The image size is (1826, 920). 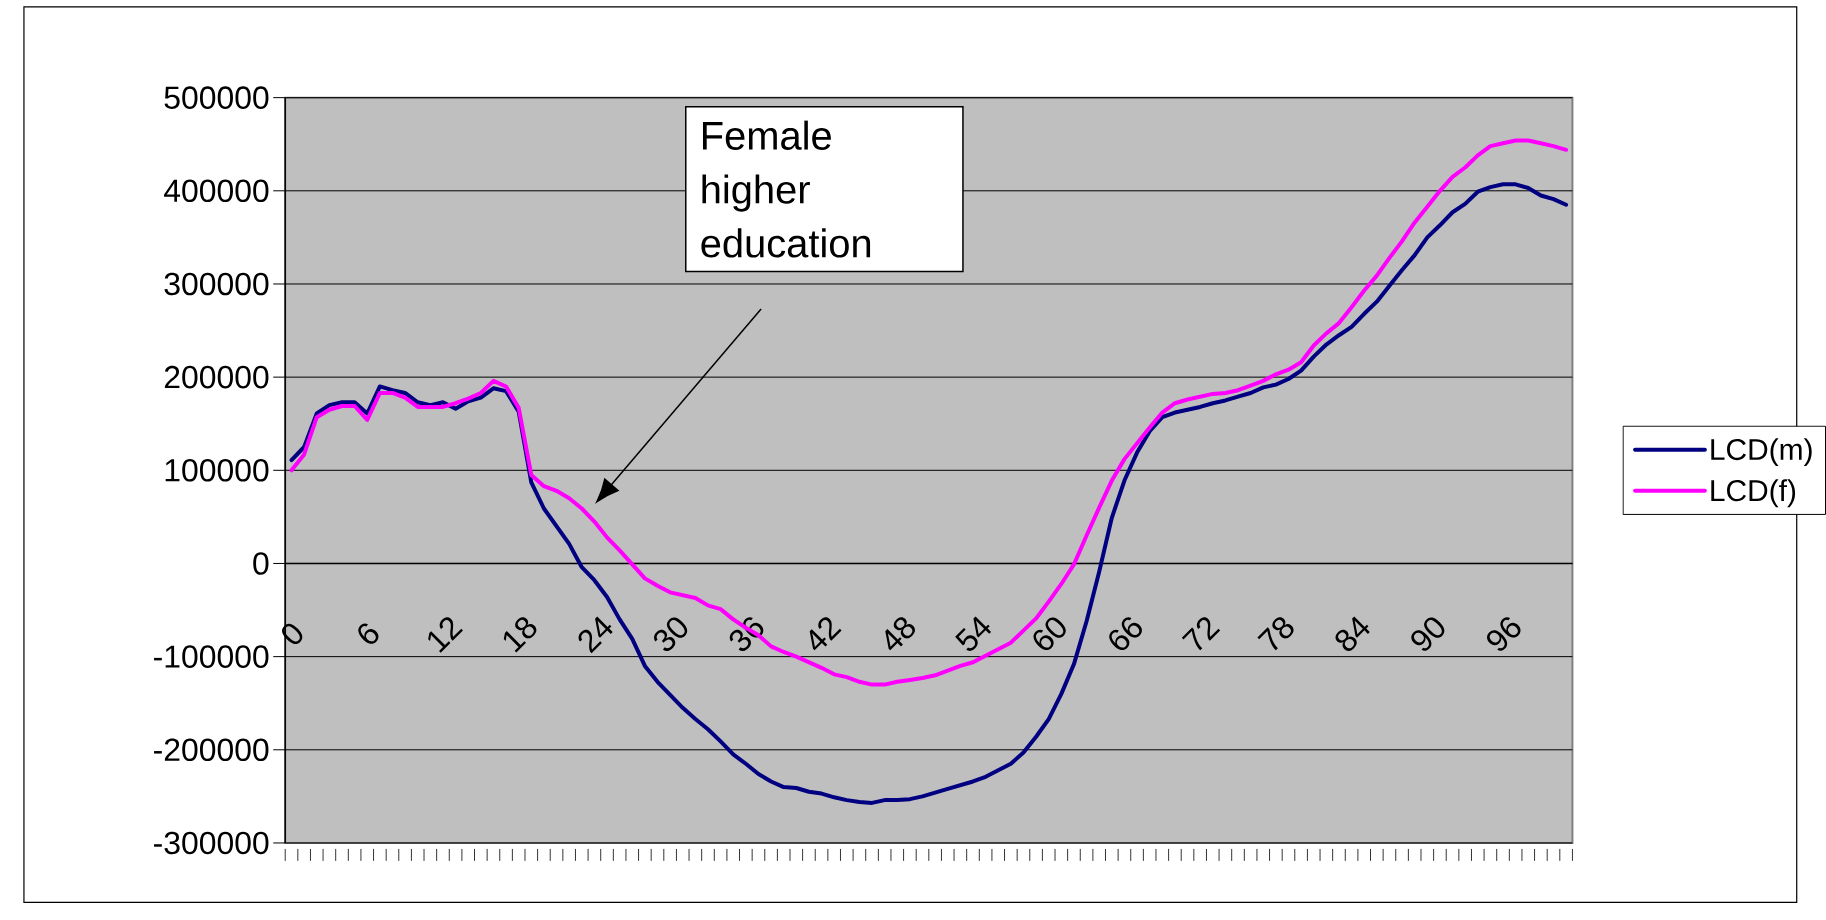 What do you see at coordinates (1201, 634) in the screenshot?
I see `x-tick-label: 72` at bounding box center [1201, 634].